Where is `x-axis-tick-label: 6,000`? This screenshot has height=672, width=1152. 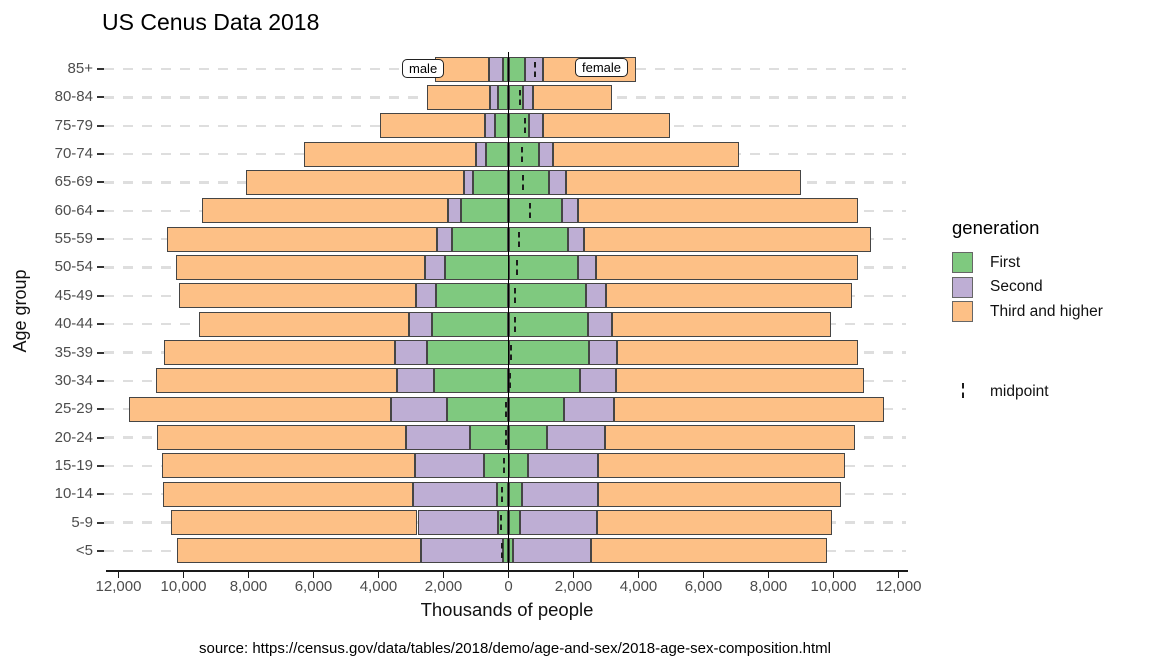
x-axis-tick-label: 6,000 is located at coordinates (313, 586).